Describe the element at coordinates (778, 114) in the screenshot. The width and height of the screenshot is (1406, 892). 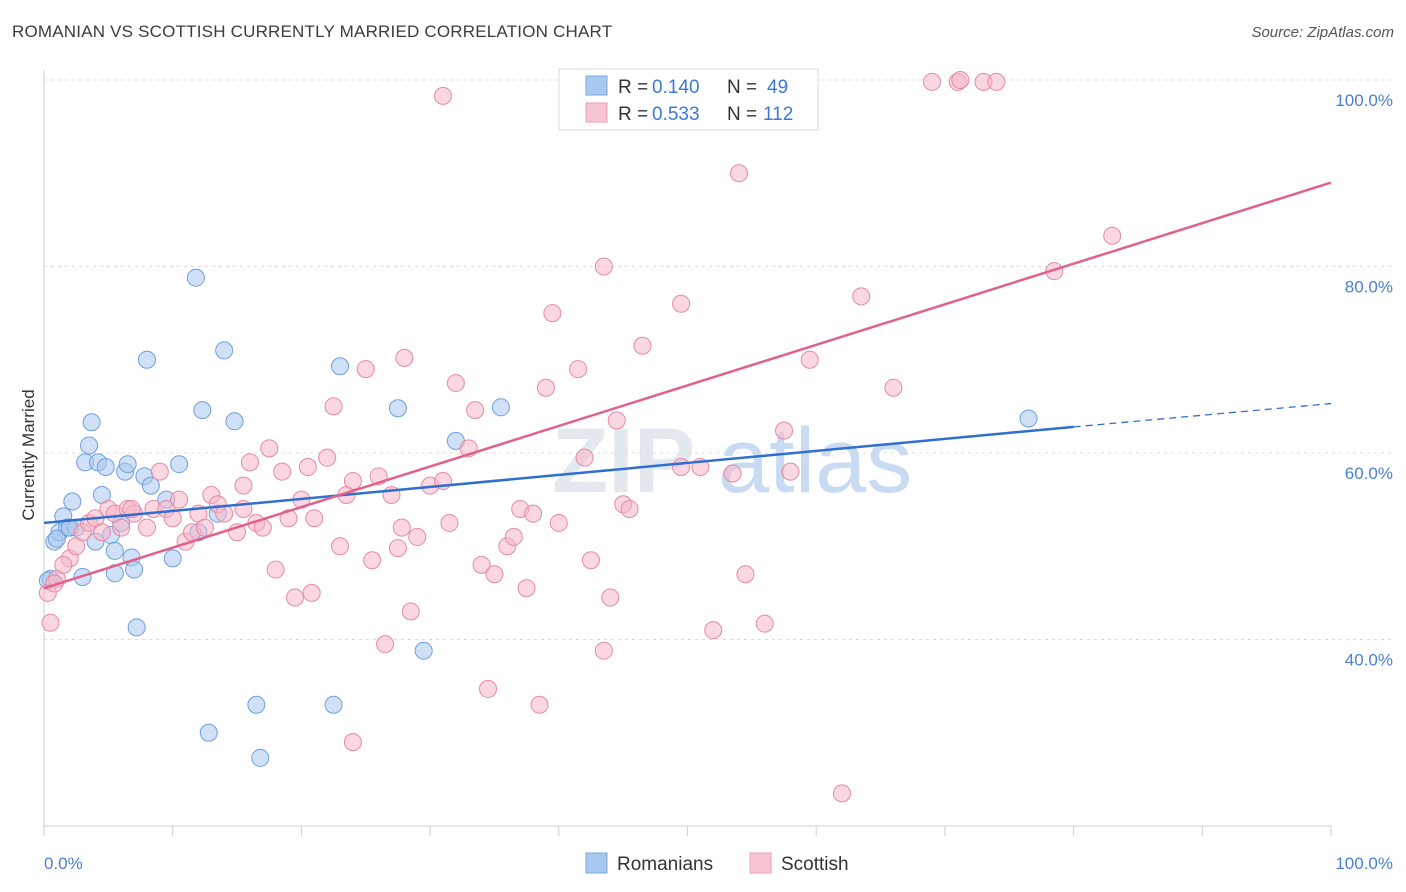
I see `legend-n-value-1: 112` at that location.